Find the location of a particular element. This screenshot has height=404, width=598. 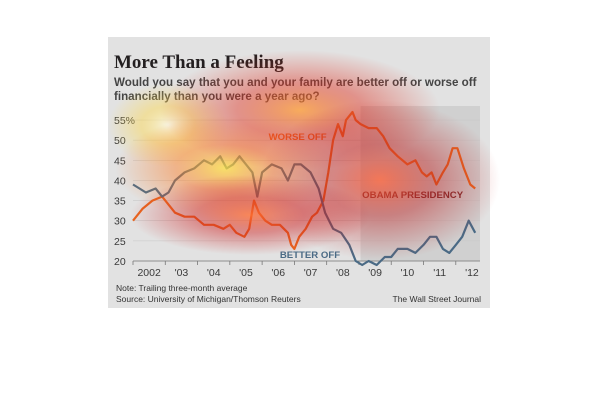

y-tick-label: 30 is located at coordinates (120, 222).